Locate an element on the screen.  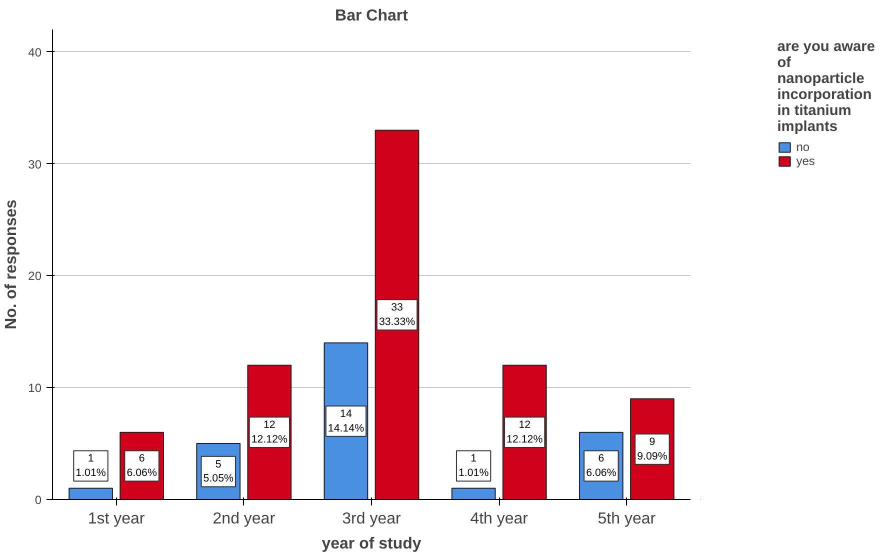
x-tick-label: 2nd year is located at coordinates (244, 519).